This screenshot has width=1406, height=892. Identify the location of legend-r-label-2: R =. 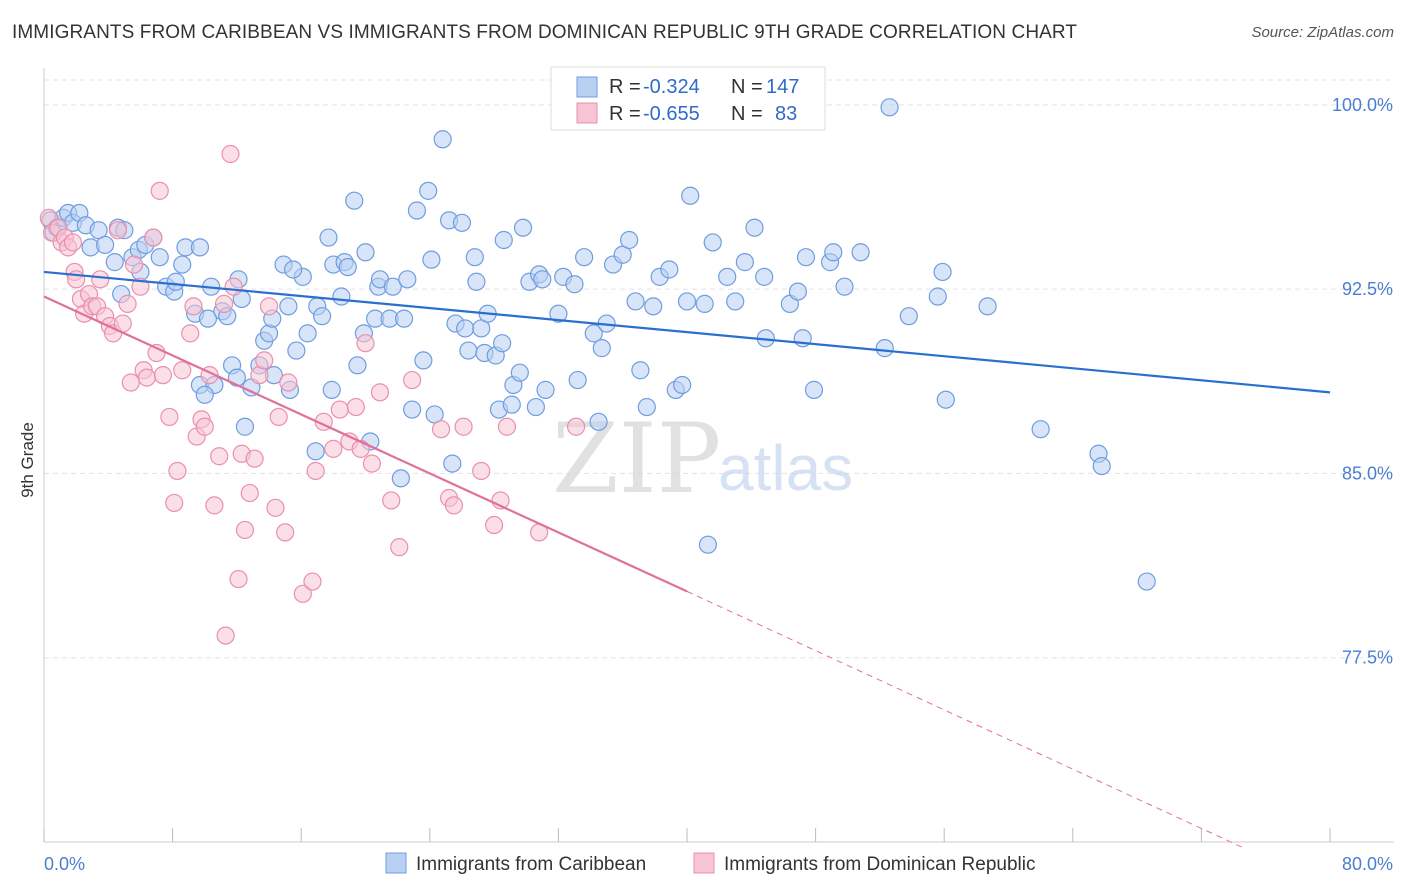
(625, 114).